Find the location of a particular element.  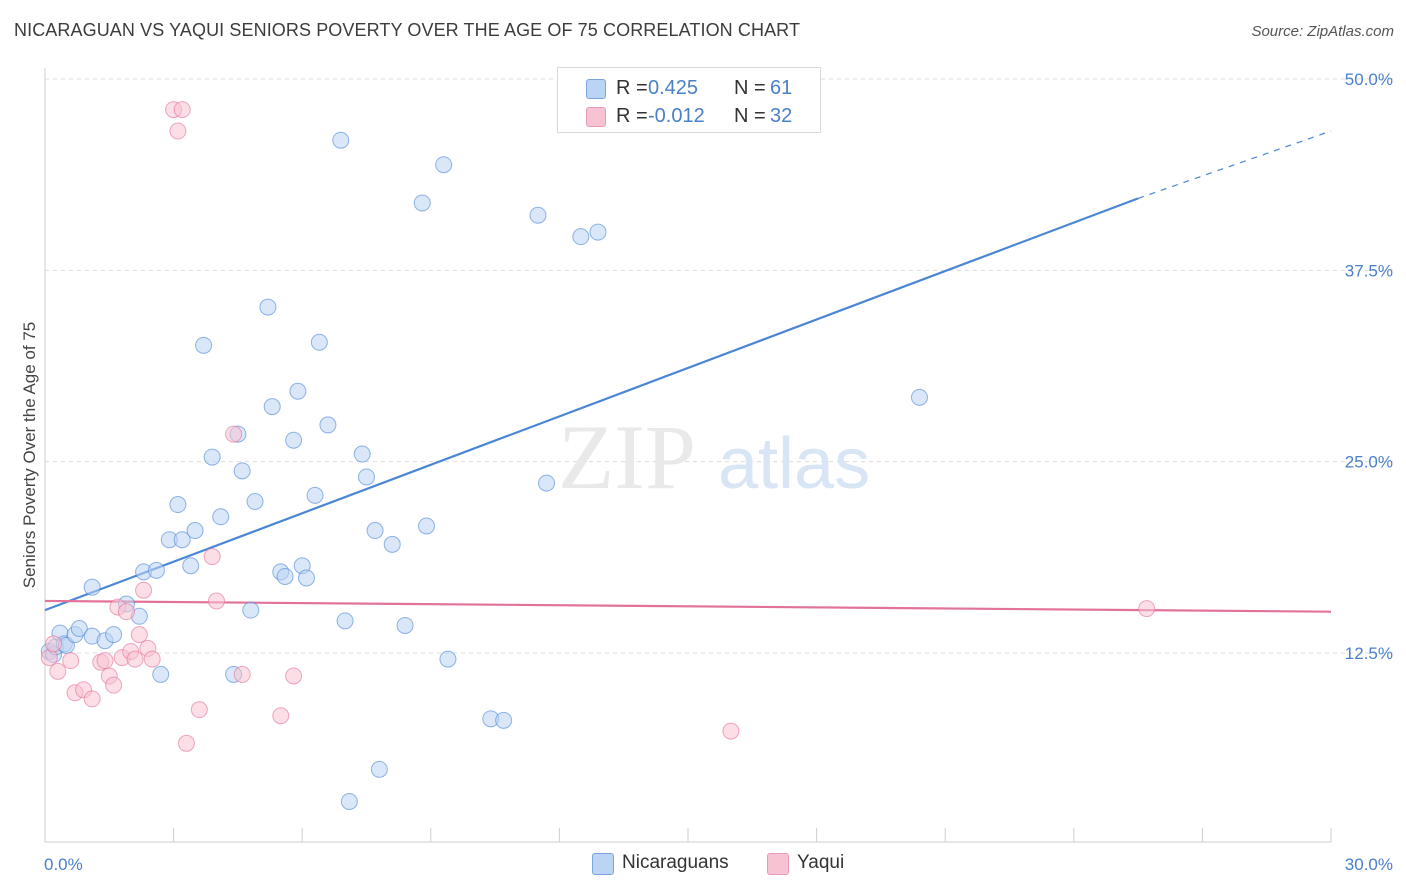

watermark-atlas: atlas is located at coordinates (794, 464).